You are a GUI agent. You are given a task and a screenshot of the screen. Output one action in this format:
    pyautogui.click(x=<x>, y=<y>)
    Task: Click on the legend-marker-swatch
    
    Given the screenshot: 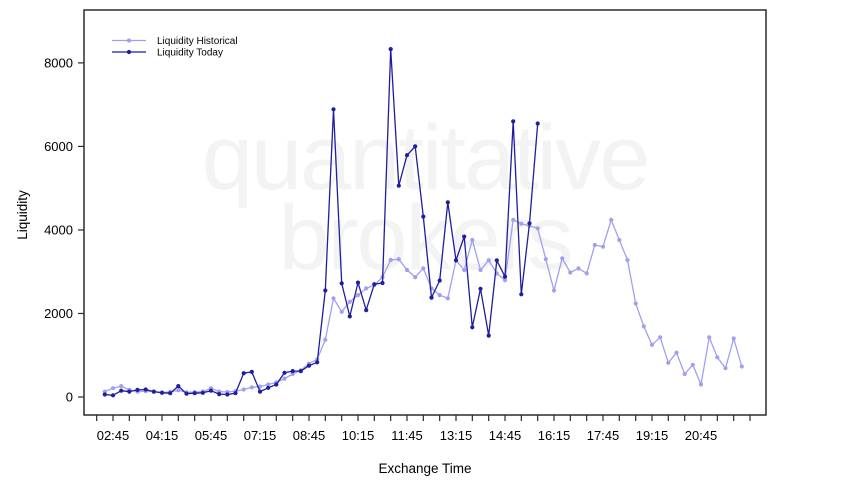 What is the action you would take?
    pyautogui.click(x=129, y=40)
    